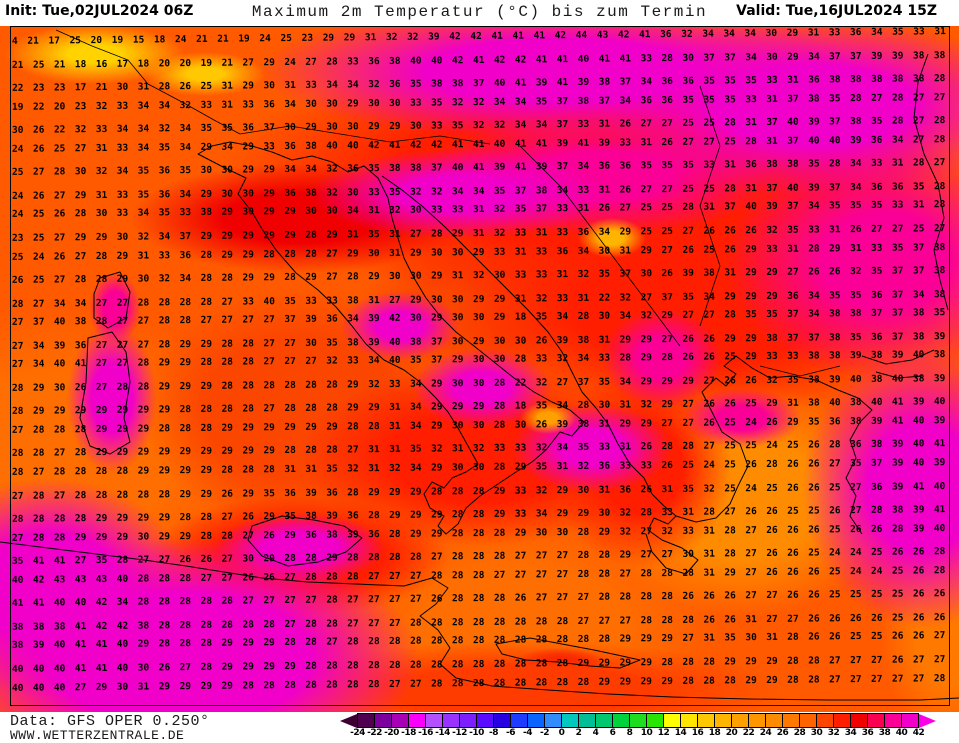  Describe the element at coordinates (206, 63) in the screenshot. I see `temp-value: 19` at that location.